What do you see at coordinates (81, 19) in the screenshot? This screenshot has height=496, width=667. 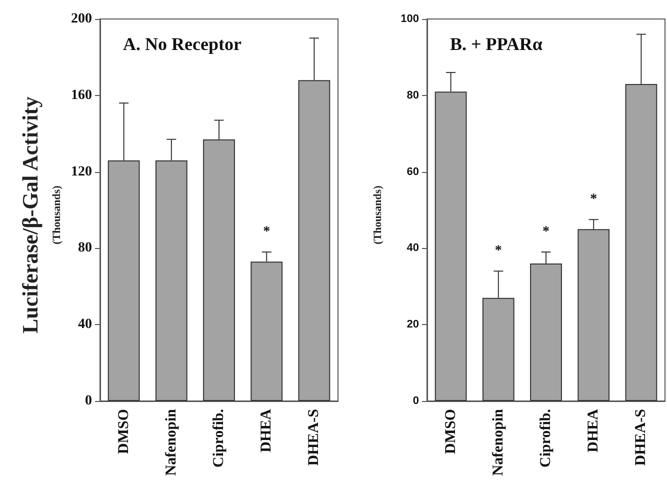 I see `y-tick-label: 200` at bounding box center [81, 19].